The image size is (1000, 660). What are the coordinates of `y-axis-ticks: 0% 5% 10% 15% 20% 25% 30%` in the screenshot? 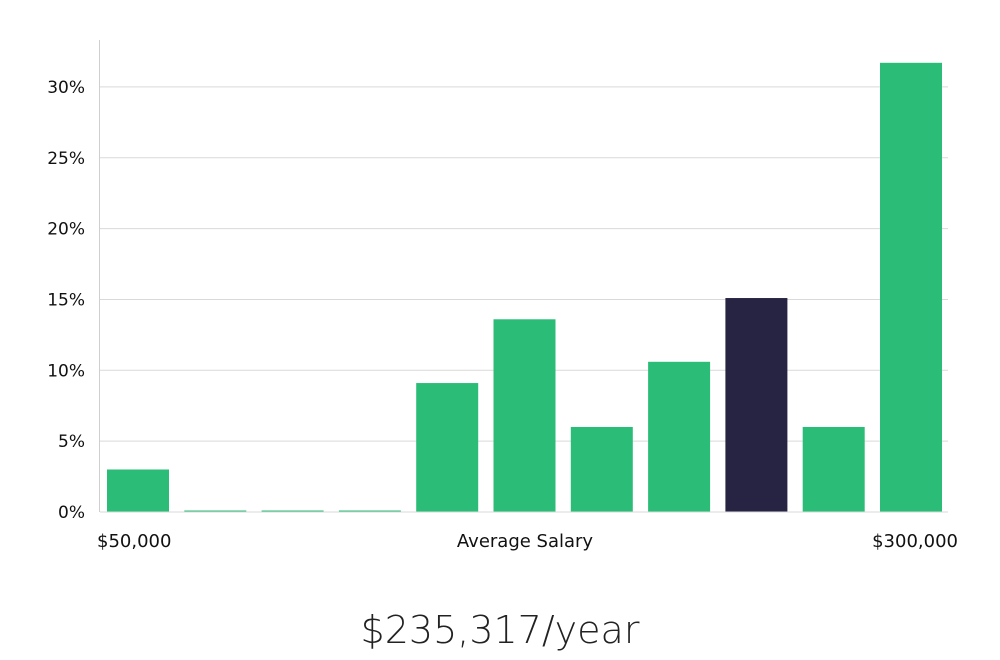 It's located at (66, 300).